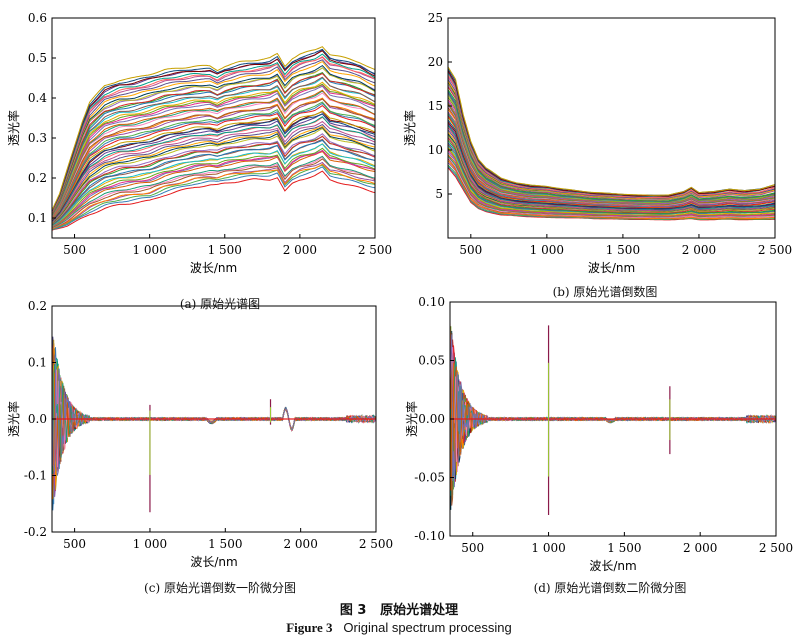 The image size is (798, 643). I want to click on series-group-b, so click(611, 143).